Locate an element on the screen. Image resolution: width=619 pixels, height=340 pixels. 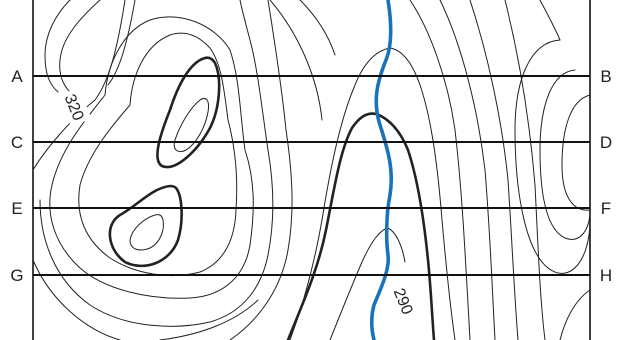
profile-label-right: D is located at coordinates (606, 142).